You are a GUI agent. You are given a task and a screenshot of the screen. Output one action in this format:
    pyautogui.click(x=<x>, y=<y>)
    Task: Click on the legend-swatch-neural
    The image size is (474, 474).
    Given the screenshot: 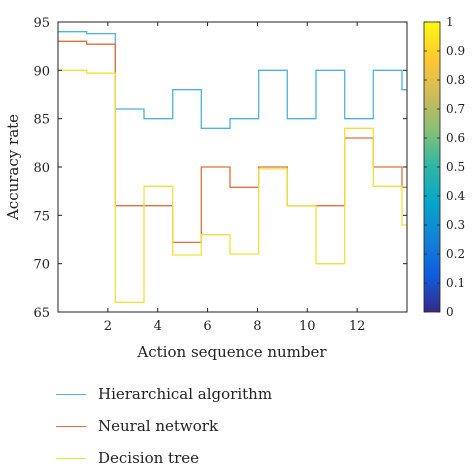 What is the action you would take?
    pyautogui.click(x=71, y=426)
    